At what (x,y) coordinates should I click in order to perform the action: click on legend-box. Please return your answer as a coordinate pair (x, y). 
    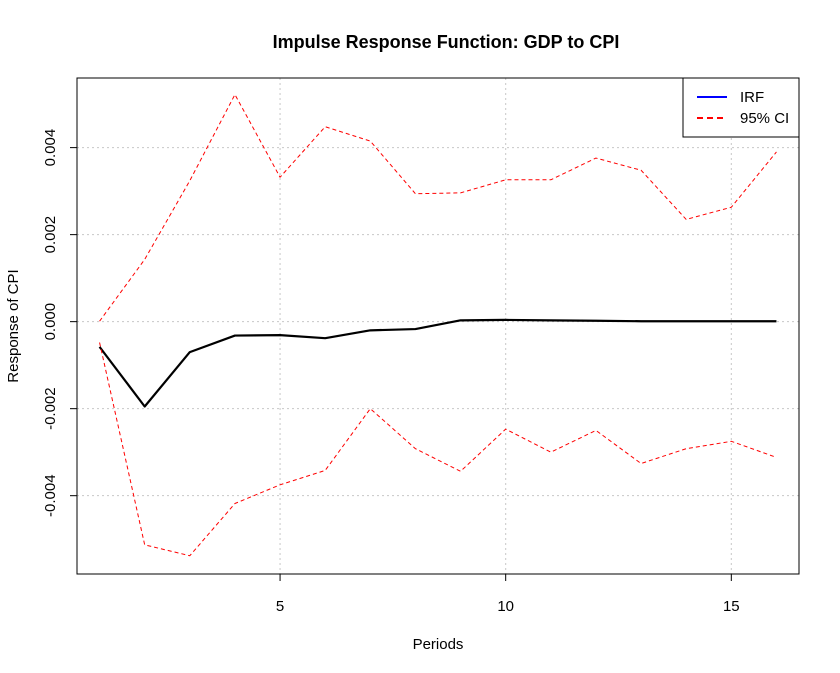
    Looking at the image, I should click on (741, 107).